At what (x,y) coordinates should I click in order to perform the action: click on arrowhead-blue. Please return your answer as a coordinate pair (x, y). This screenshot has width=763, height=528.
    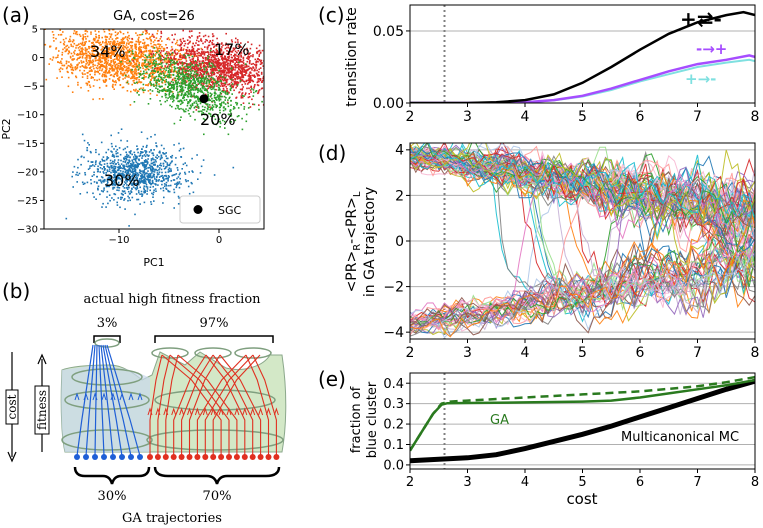
    Looking at the image, I should click on (77, 396).